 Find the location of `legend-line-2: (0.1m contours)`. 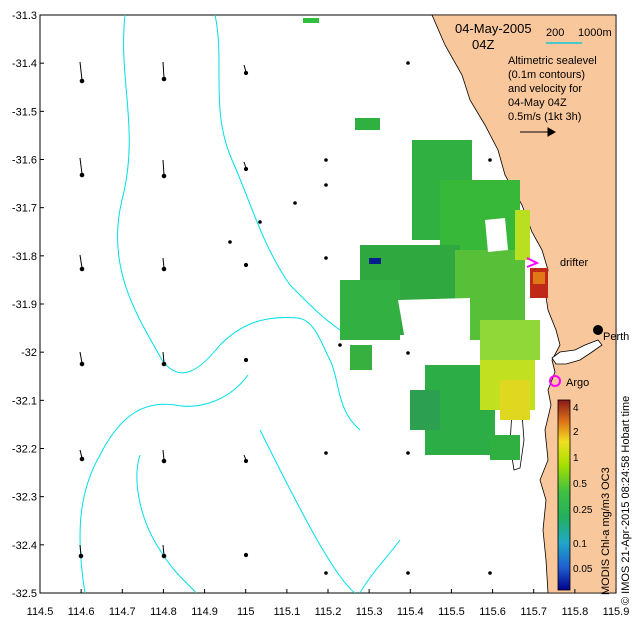

legend-line-2: (0.1m contours) is located at coordinates (546, 75).